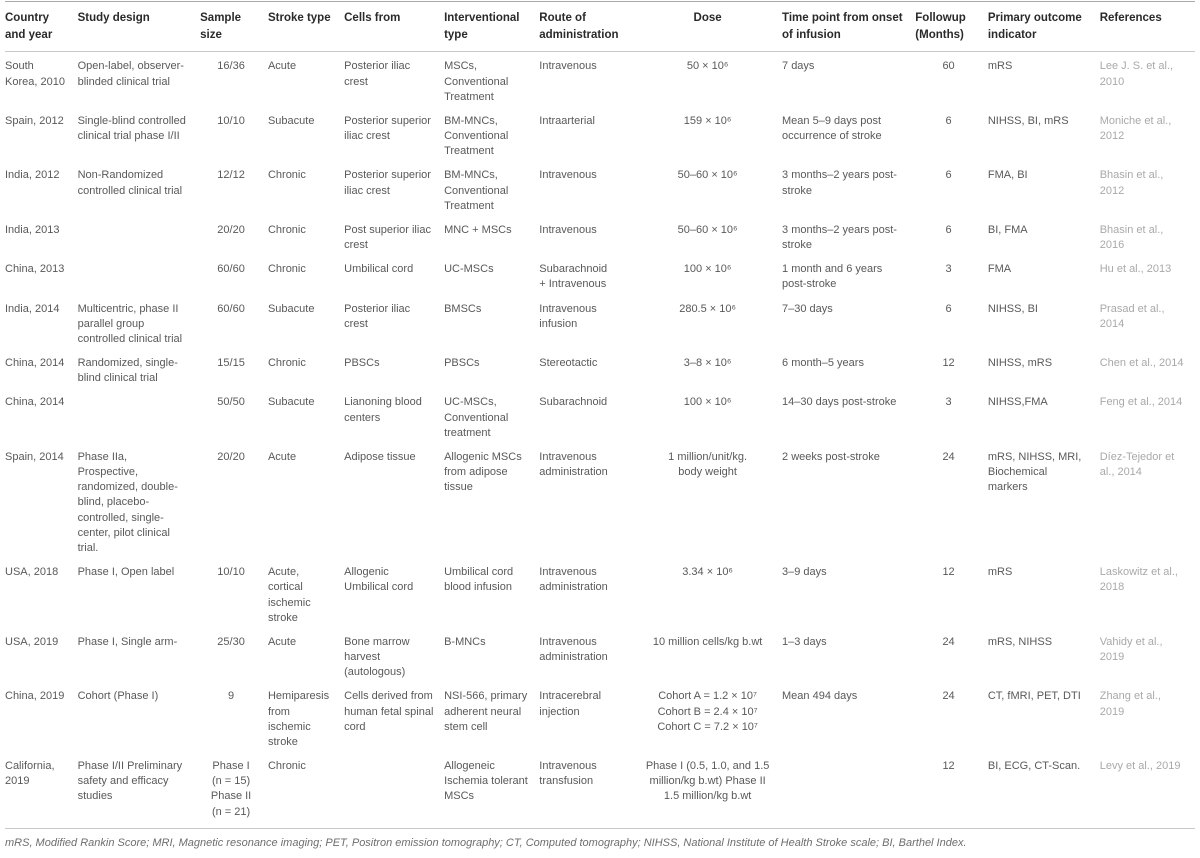 The height and width of the screenshot is (858, 1200). I want to click on cell-reference: Feng et al., 2014, so click(1141, 402).